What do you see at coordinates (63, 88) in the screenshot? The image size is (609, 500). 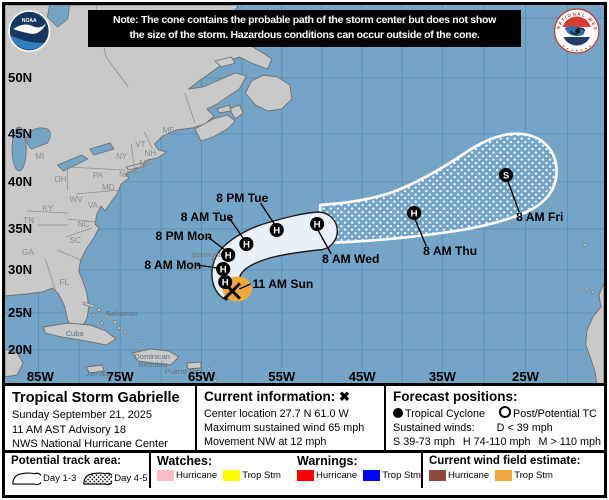 I see `lakes` at bounding box center [63, 88].